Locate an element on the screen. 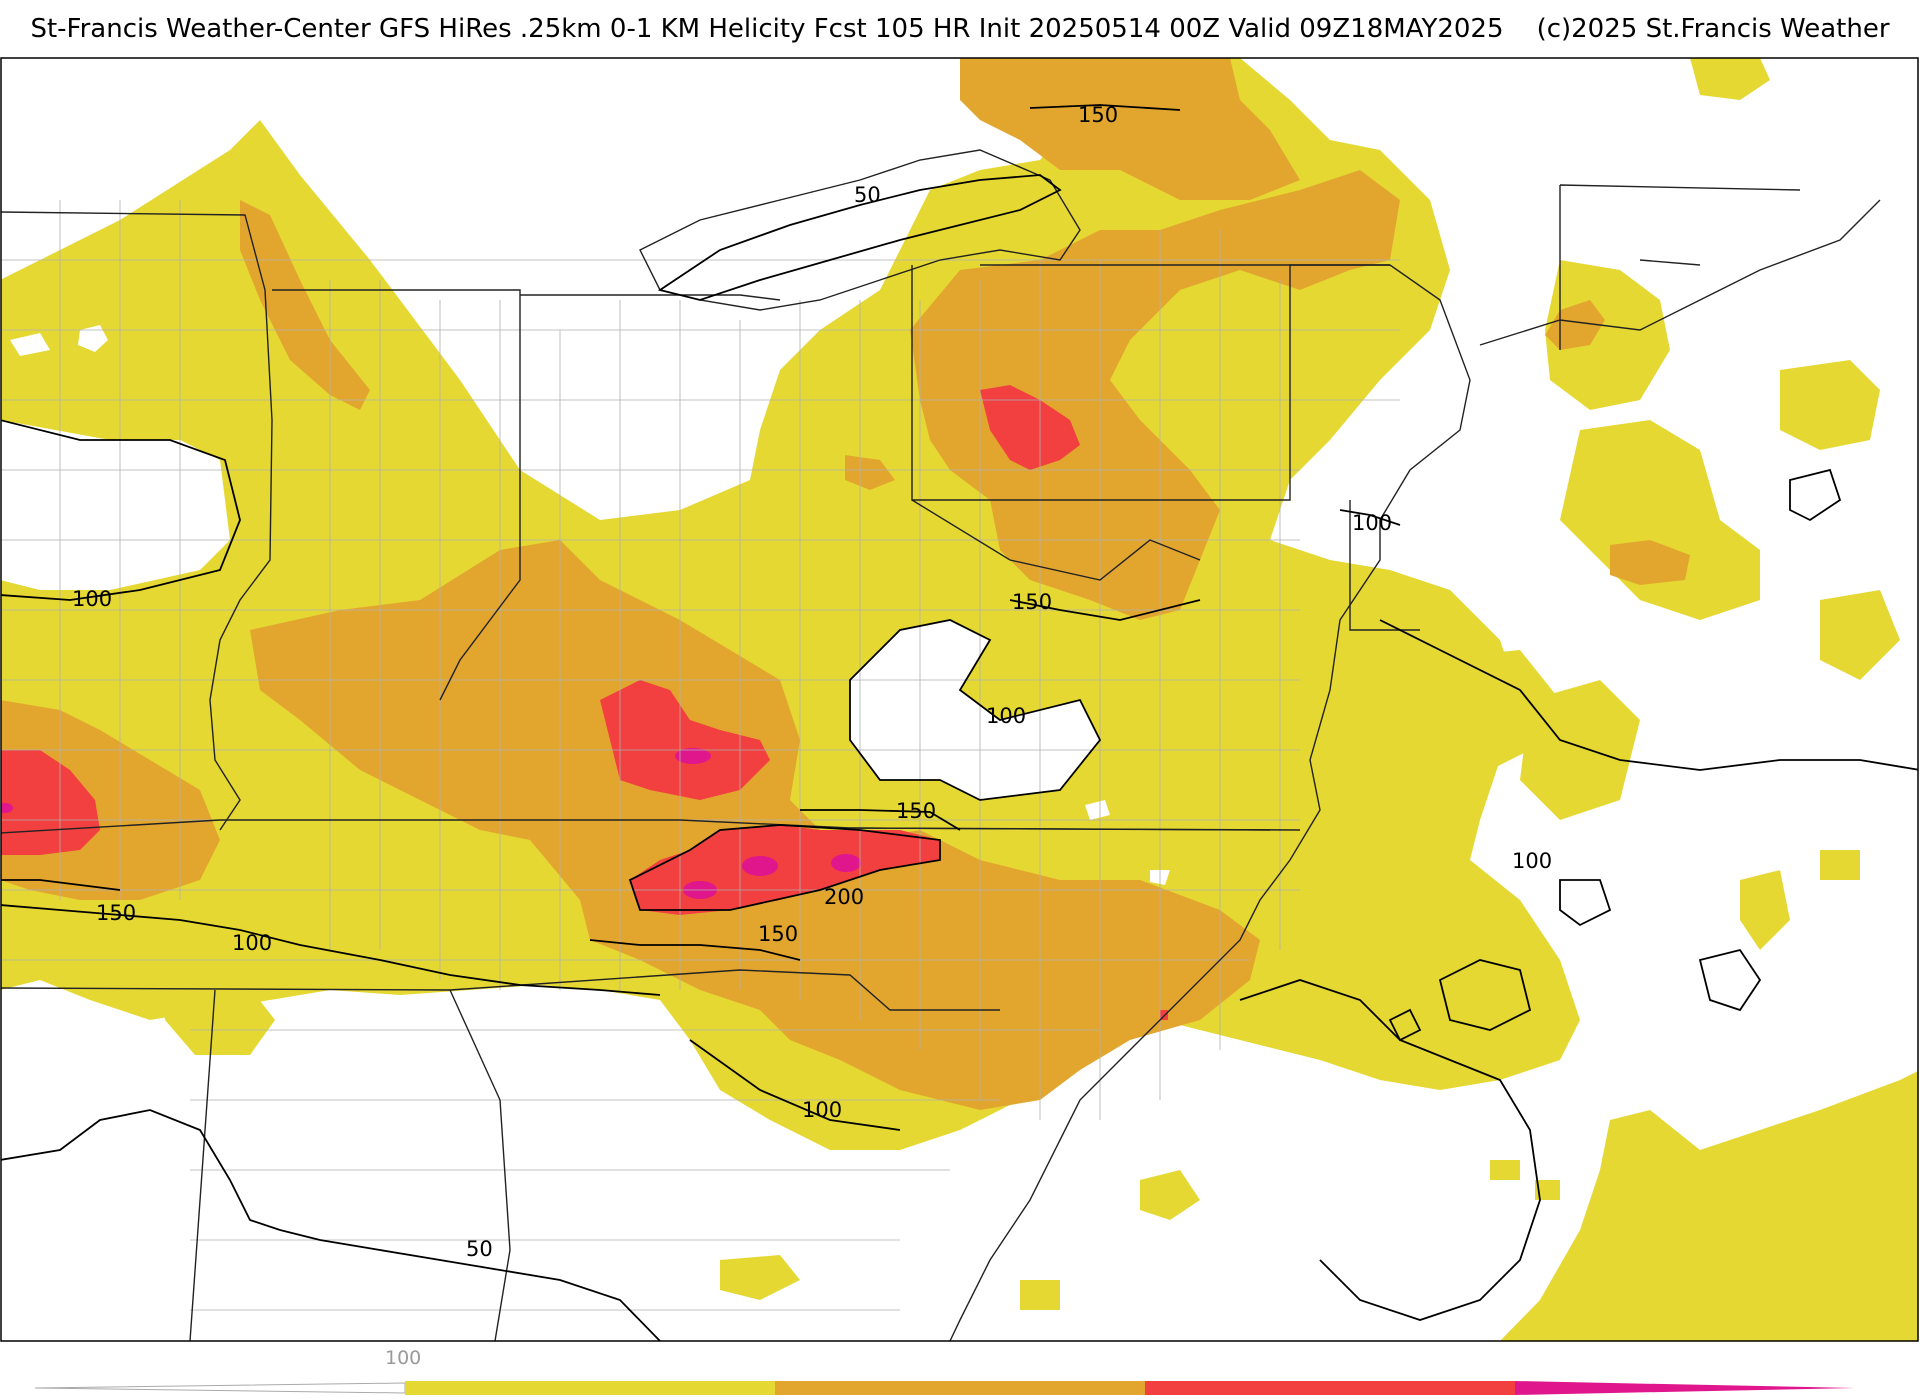 This screenshot has height=1400, width=1920. contour-50-south is located at coordinates (470, 1285).